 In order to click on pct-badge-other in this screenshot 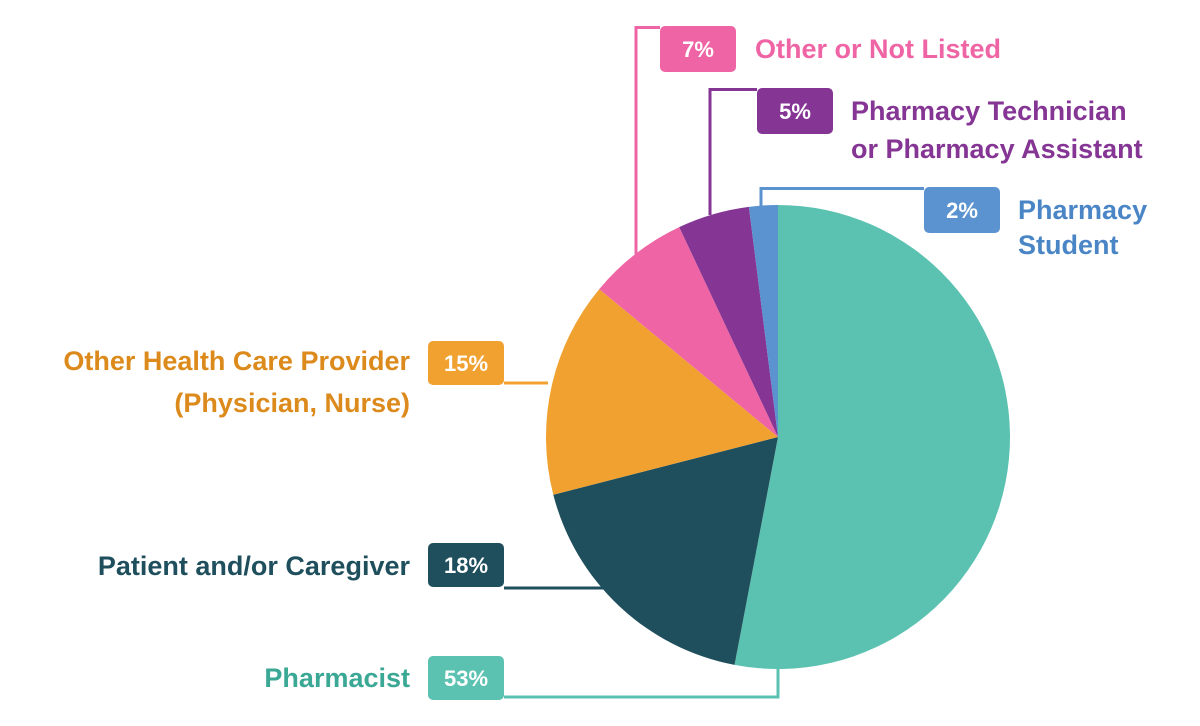, I will do `click(698, 49)`.